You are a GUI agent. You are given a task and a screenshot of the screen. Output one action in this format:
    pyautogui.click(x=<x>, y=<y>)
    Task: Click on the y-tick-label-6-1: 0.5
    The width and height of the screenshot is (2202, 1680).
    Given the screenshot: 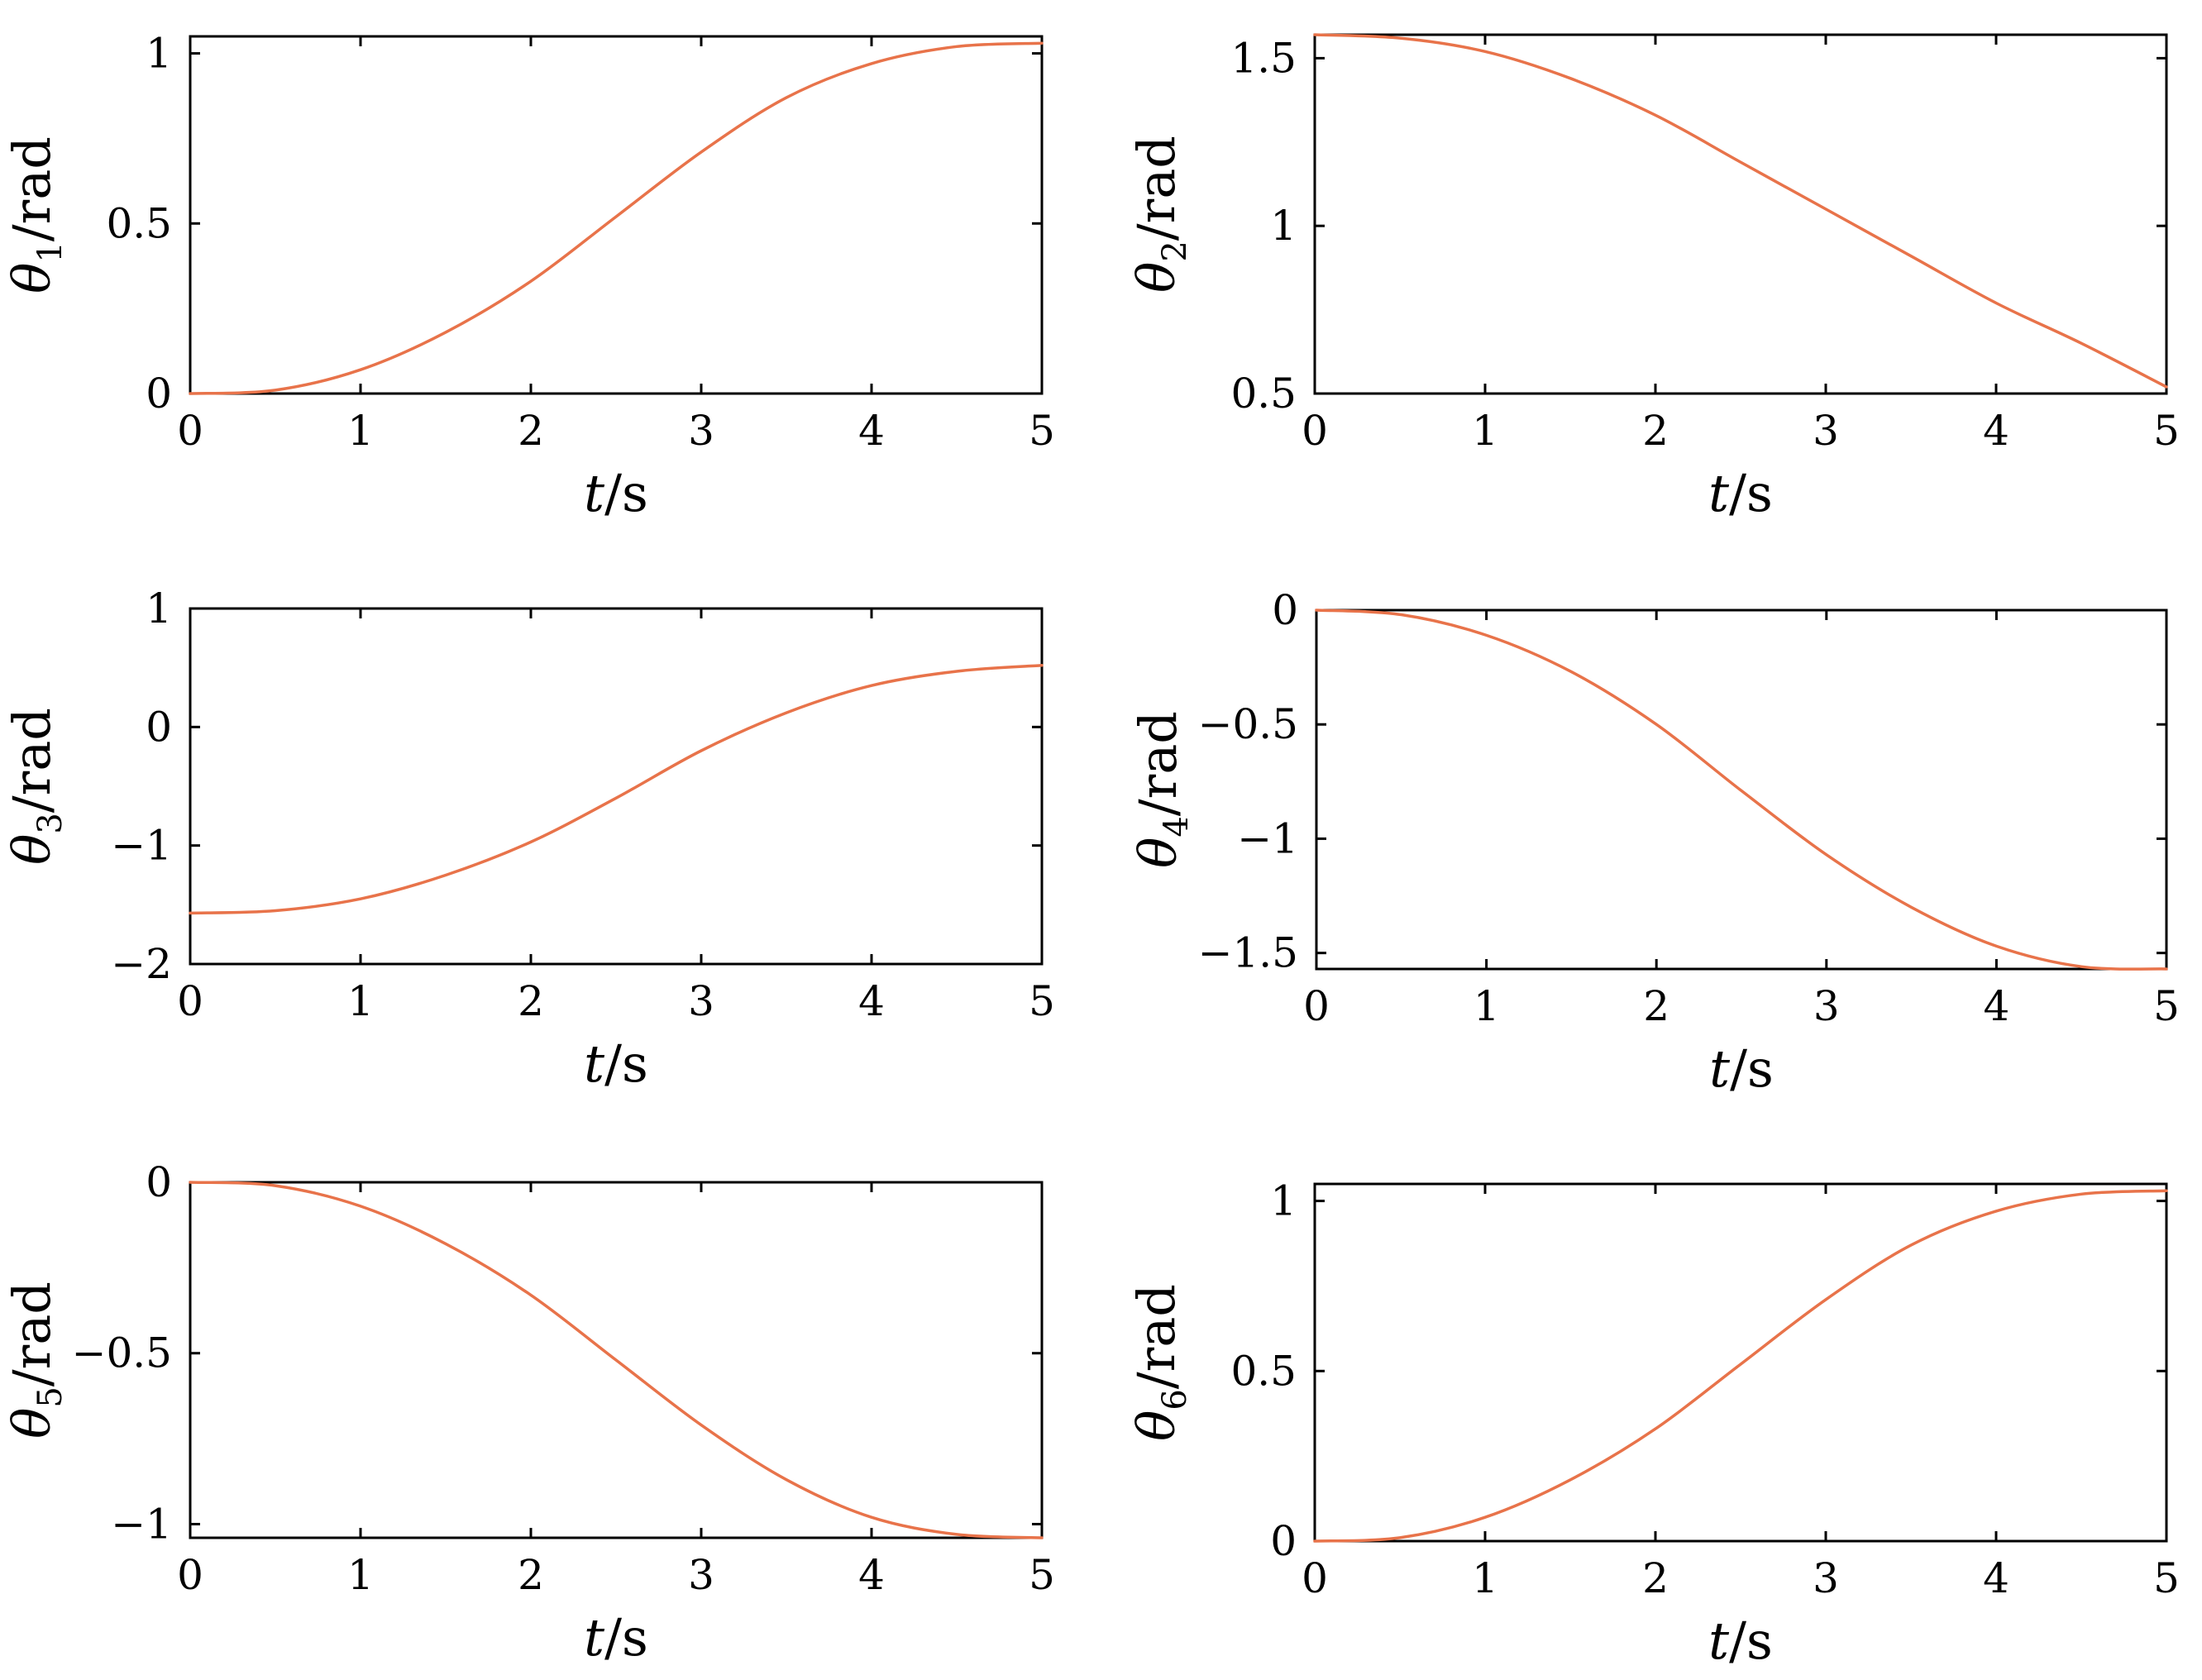 What is the action you would take?
    pyautogui.click(x=1263, y=1371)
    